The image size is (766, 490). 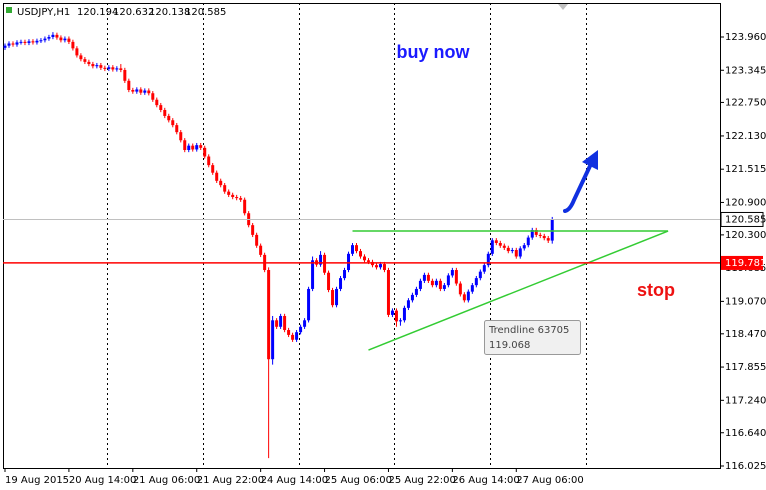 What do you see at coordinates (528, 330) in the screenshot?
I see `tooltip-name: Trendline 63705` at bounding box center [528, 330].